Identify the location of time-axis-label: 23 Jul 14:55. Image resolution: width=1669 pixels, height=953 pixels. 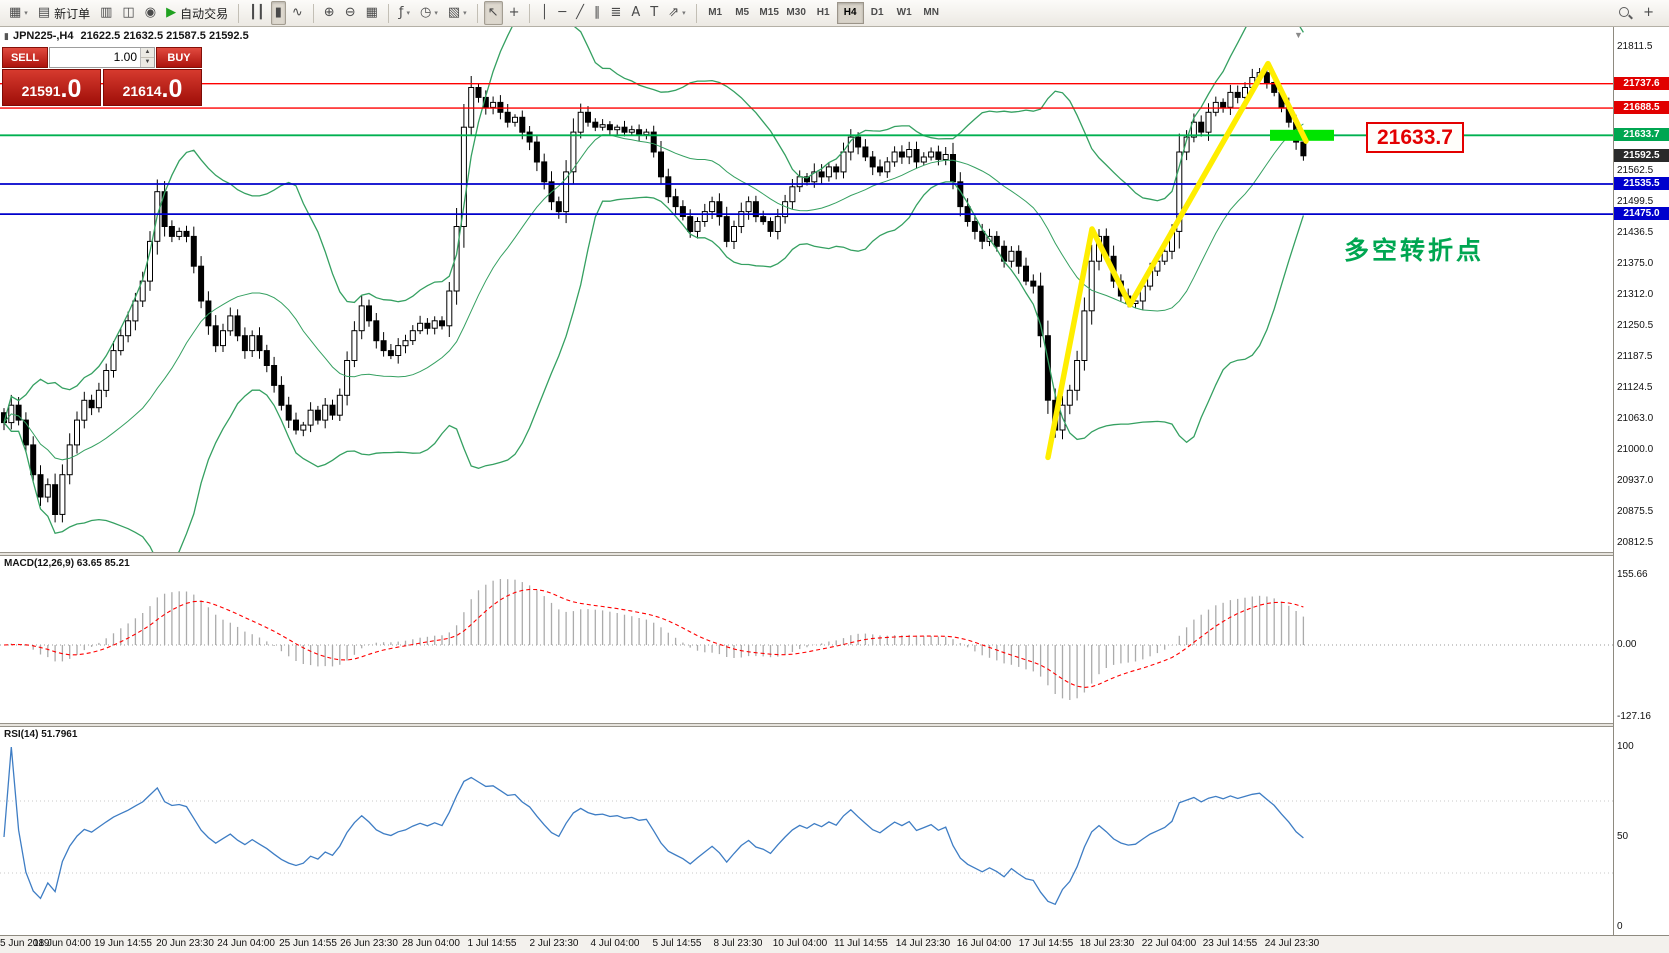
(1230, 943).